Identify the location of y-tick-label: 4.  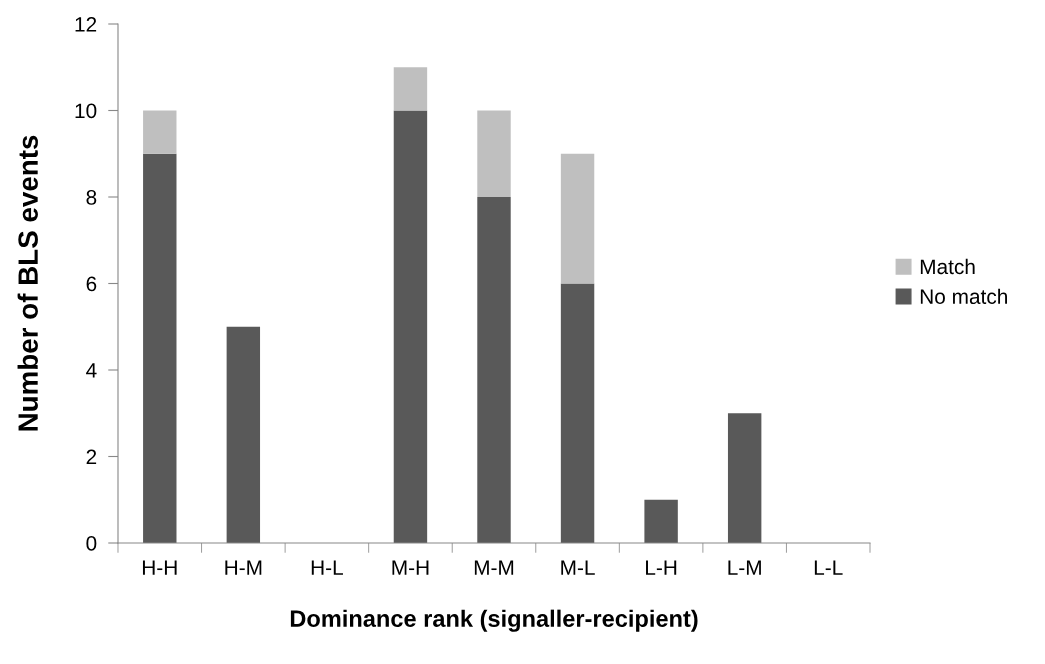
(91, 370).